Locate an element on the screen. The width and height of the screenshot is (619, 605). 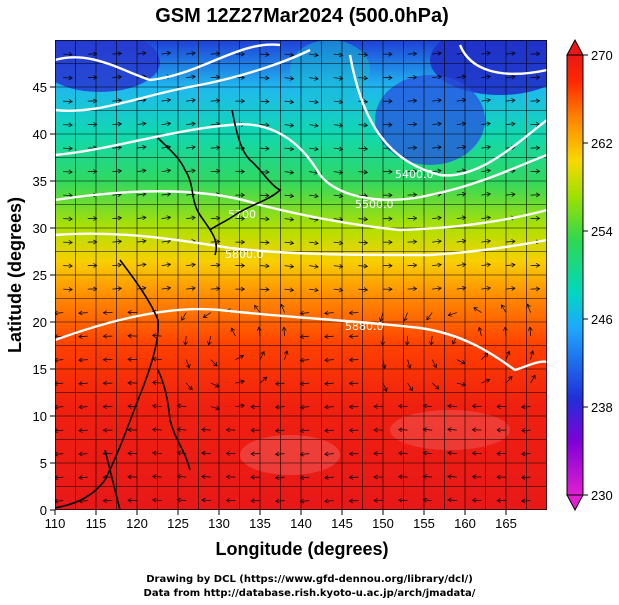
x-tick-label: 125 is located at coordinates (178, 523).